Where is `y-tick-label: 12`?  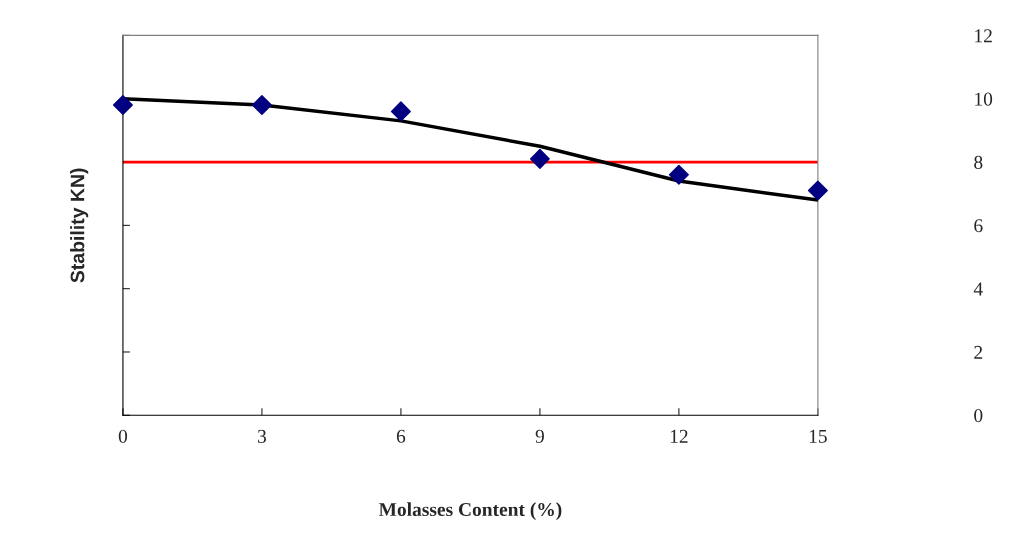
y-tick-label: 12 is located at coordinates (983, 36).